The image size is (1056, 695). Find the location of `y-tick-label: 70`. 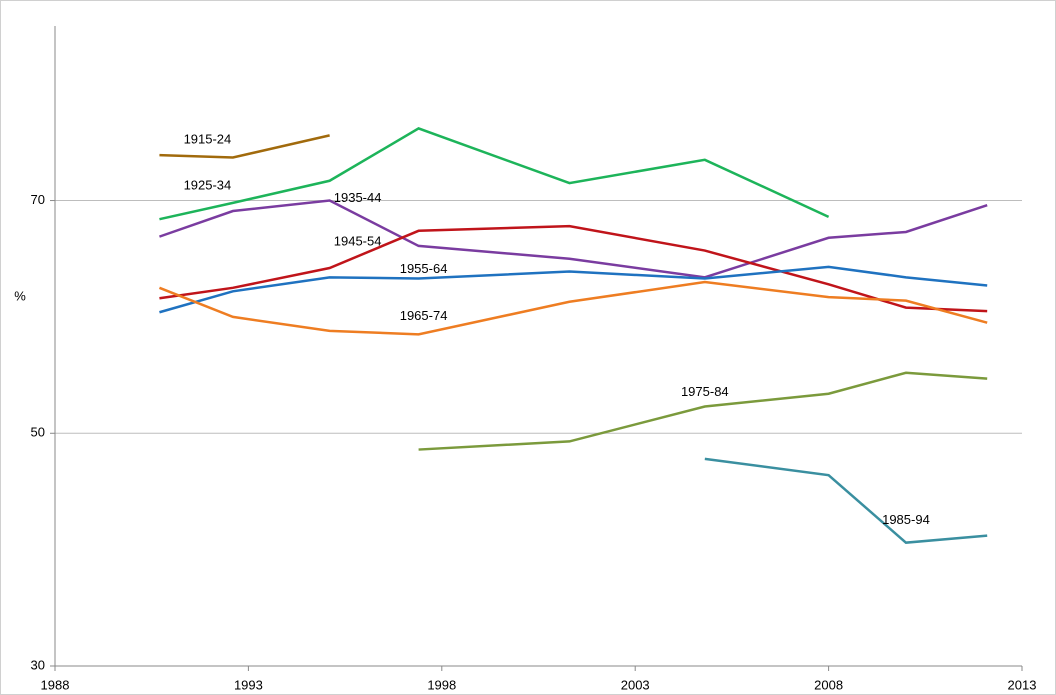

y-tick-label: 70 is located at coordinates (38, 199).